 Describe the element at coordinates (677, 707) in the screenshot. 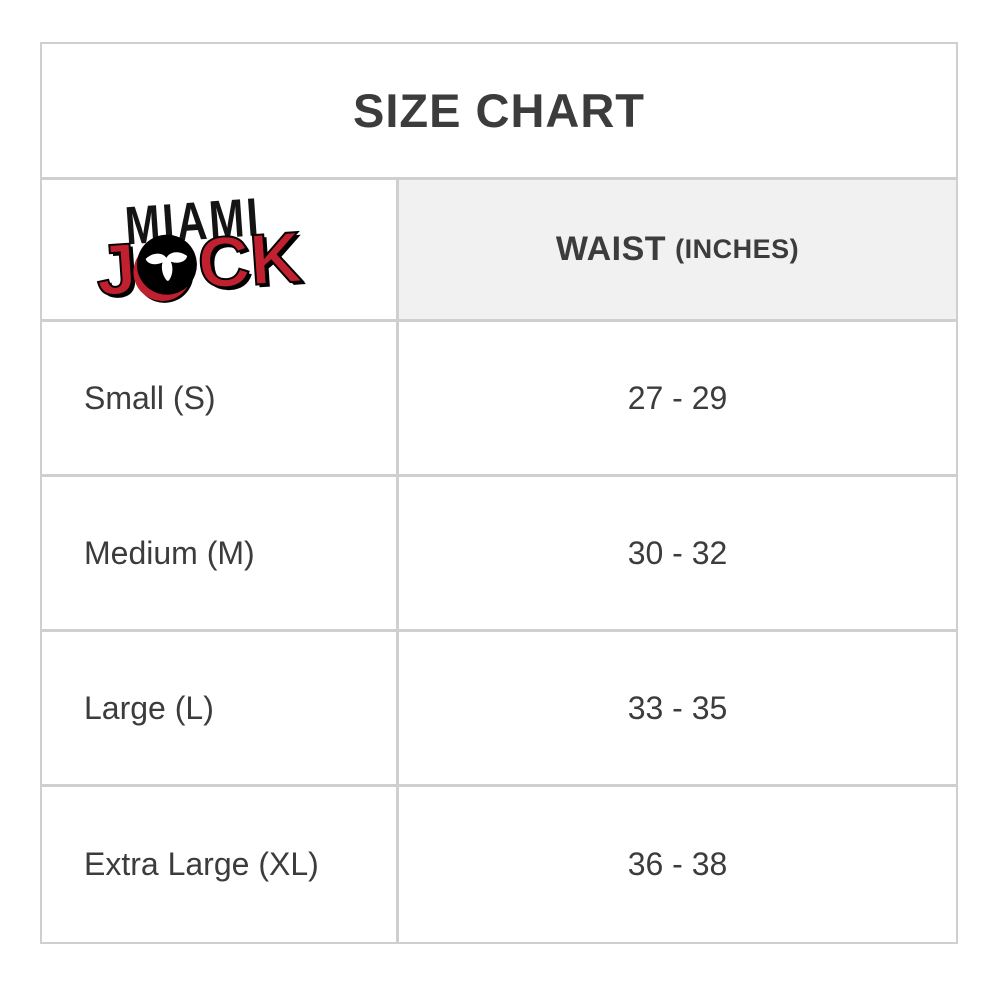

I see `waist-cell: 33 - 35` at that location.